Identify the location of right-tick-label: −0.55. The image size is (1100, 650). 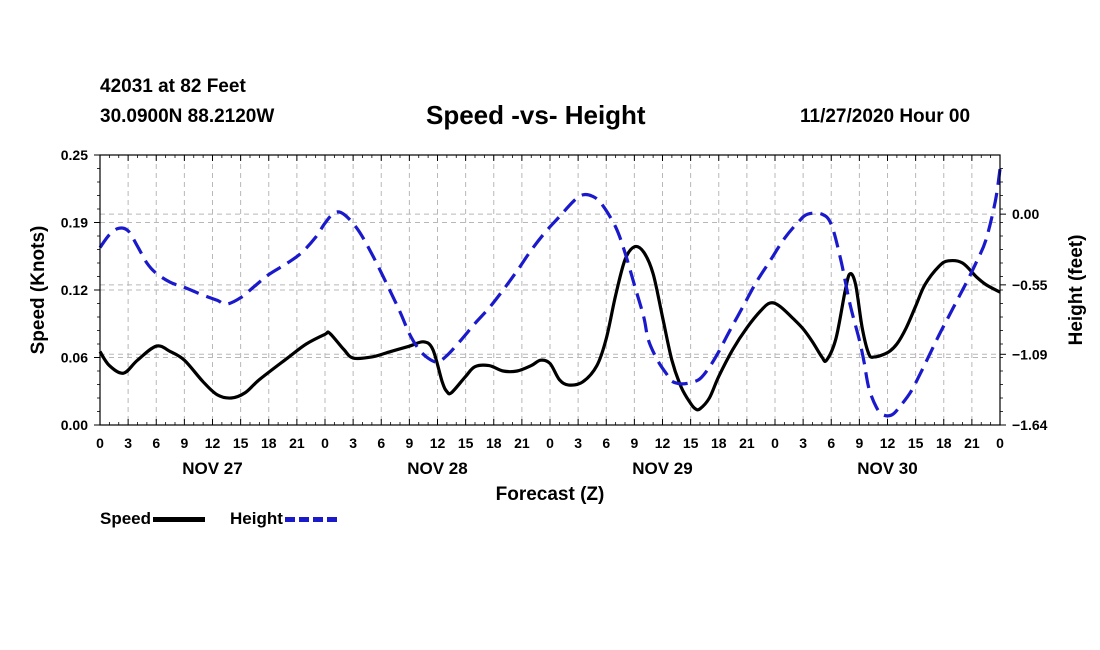
(1030, 285).